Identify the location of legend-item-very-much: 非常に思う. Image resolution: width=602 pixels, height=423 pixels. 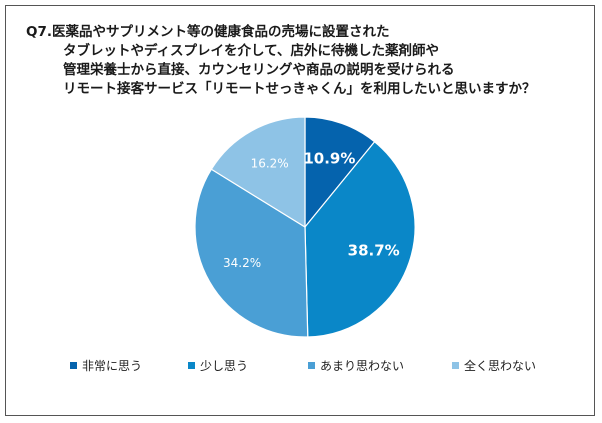
(129, 365).